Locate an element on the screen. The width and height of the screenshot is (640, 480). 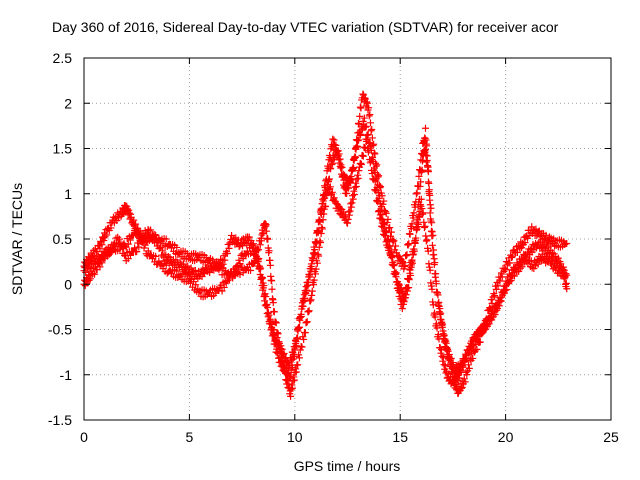
x-tick-label: 15 is located at coordinates (400, 437).